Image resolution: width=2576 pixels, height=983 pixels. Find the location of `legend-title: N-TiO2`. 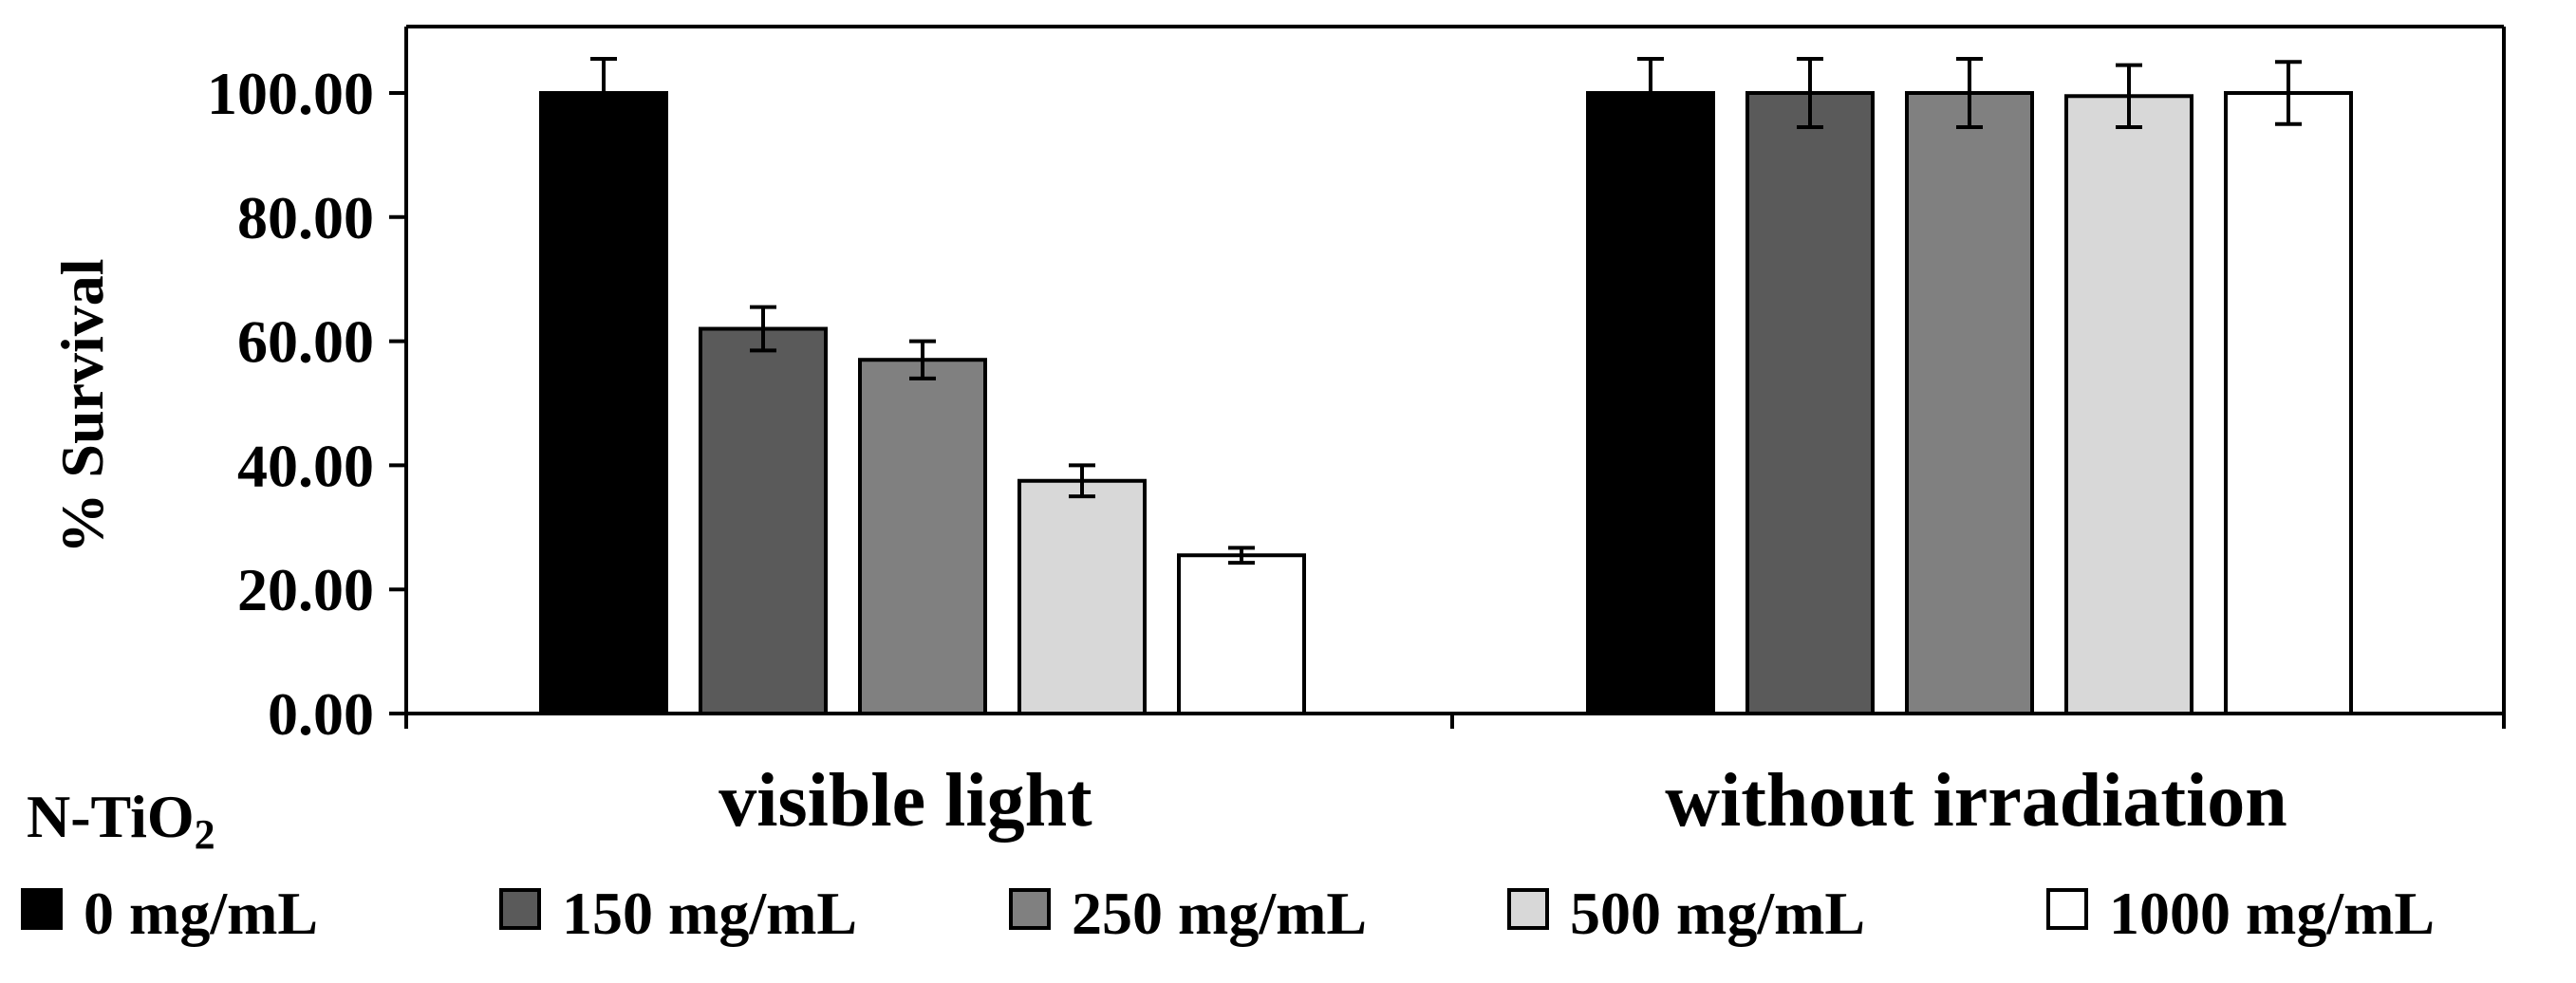

legend-title: N-TiO2 is located at coordinates (121, 820).